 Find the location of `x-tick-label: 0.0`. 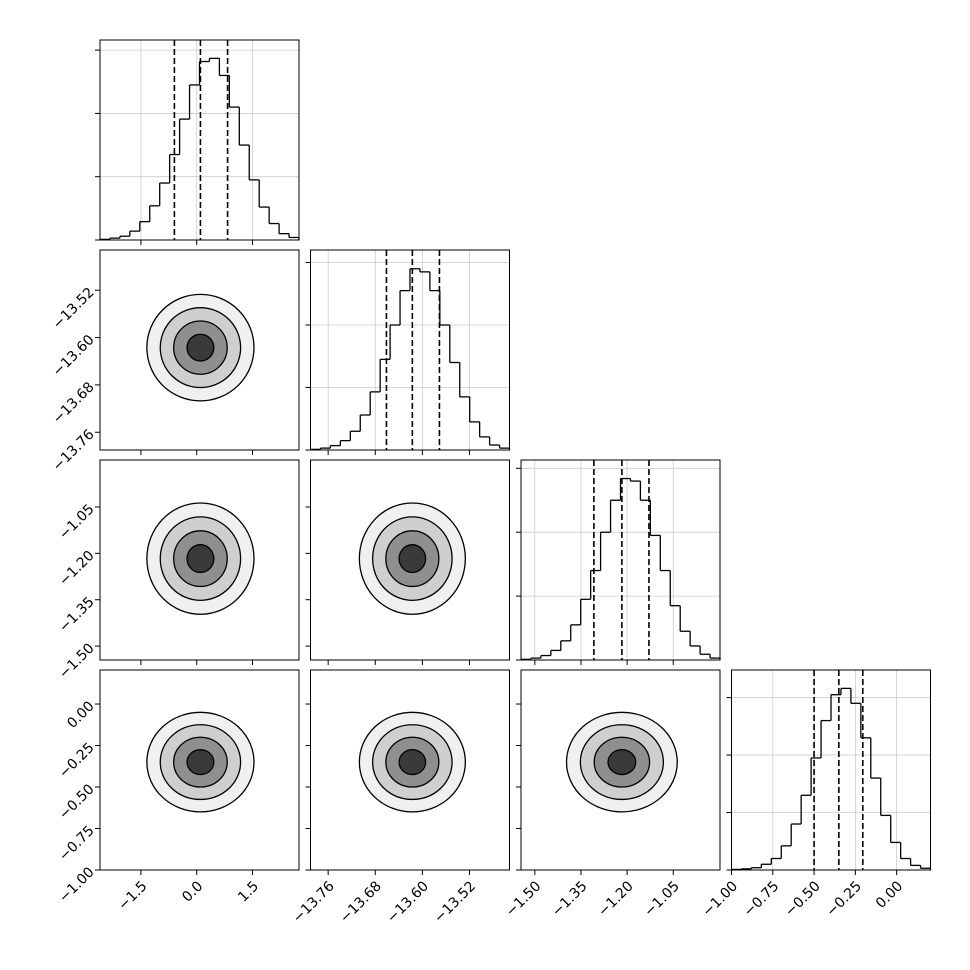

x-tick-label: 0.0 is located at coordinates (192, 891).